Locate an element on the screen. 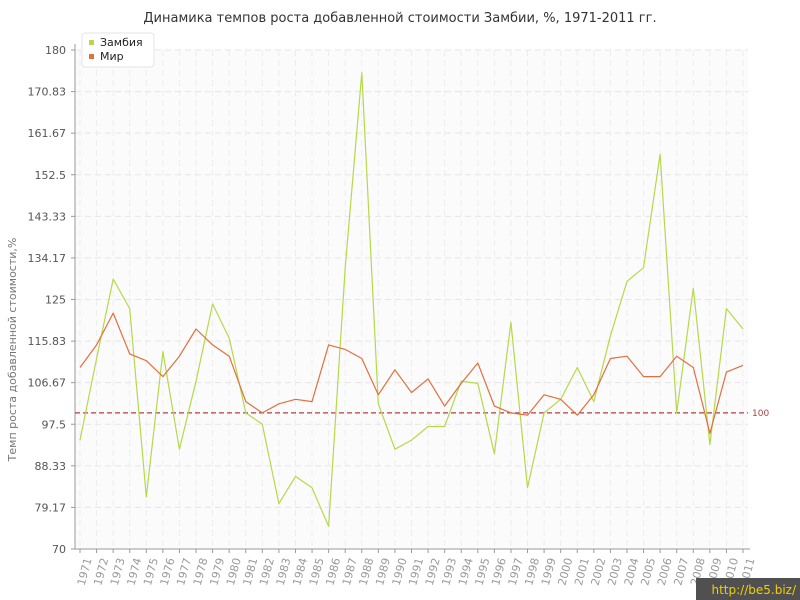 This screenshot has height=600, width=800. y-tick-label: 88.33 is located at coordinates (51, 466).